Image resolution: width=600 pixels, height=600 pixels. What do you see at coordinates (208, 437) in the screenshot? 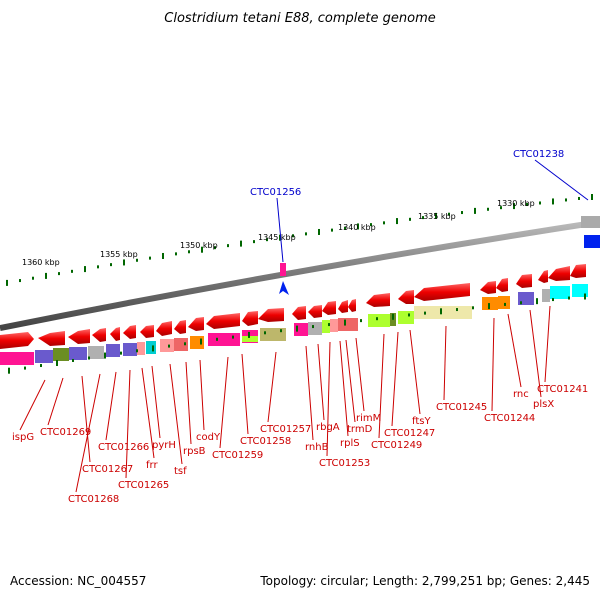
I see `gene-label-text: codY` at bounding box center [208, 437].